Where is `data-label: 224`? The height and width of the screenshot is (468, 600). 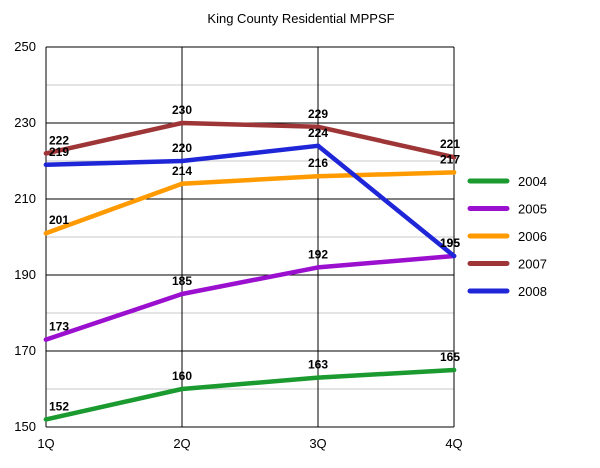 data-label: 224 is located at coordinates (318, 133).